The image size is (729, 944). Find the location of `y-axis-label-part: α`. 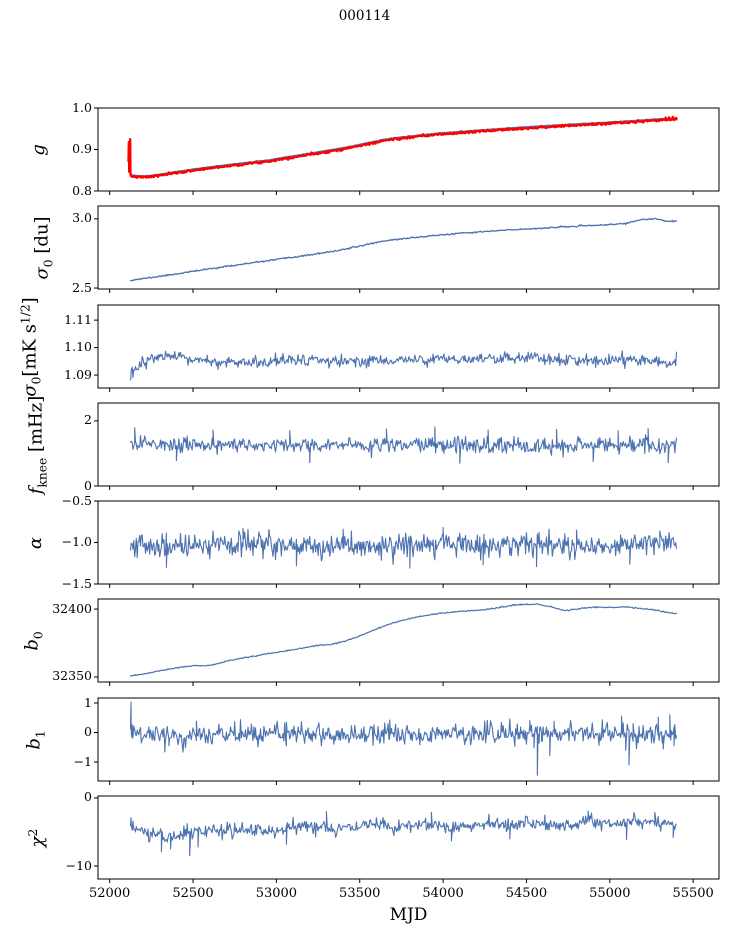

y-axis-label-part: α is located at coordinates (35, 542).